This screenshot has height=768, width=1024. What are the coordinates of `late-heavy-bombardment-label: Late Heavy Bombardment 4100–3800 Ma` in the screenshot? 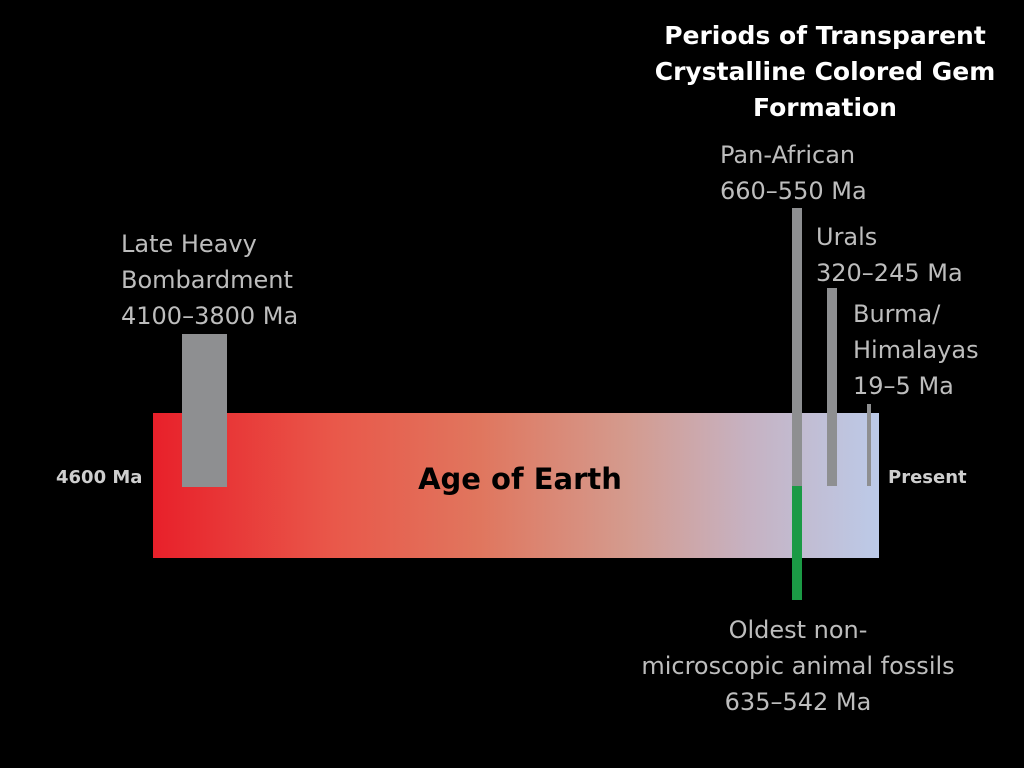 It's located at (209, 280).